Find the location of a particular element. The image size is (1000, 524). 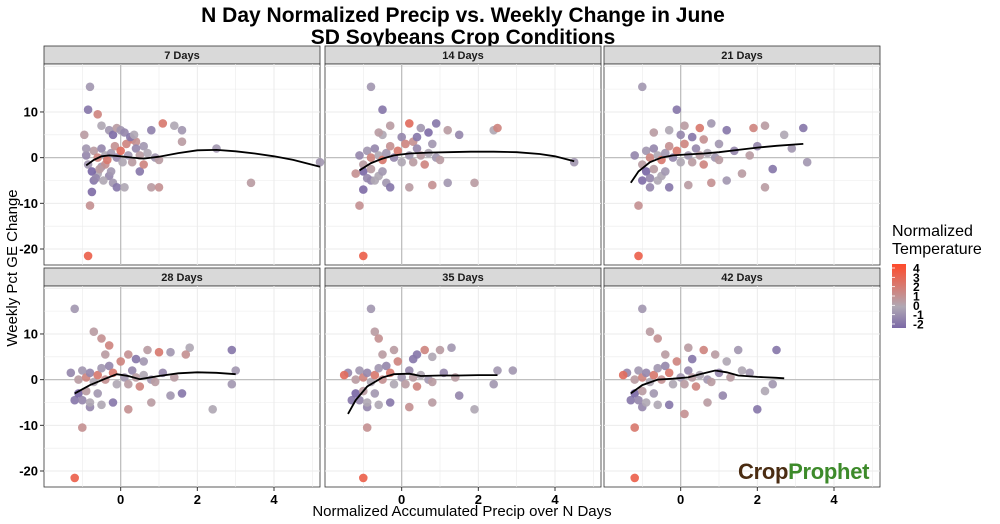

facet-21-days: 21 Days is located at coordinates (742, 155).